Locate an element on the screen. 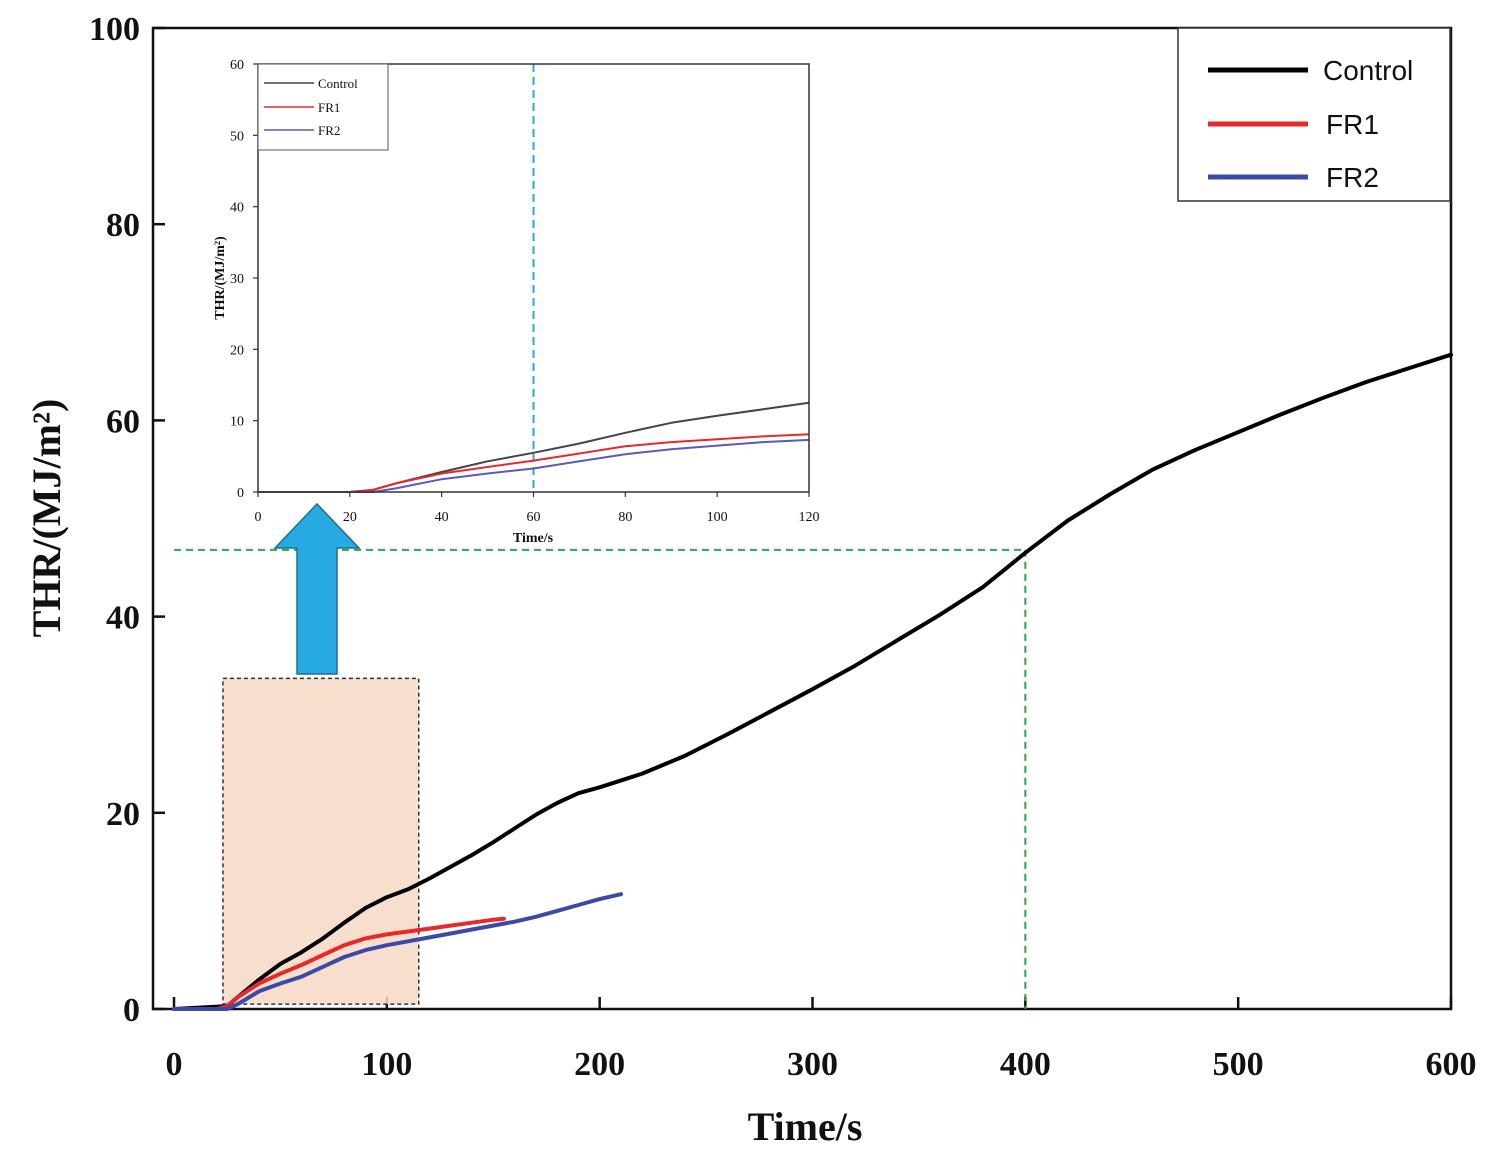 This screenshot has width=1494, height=1150. x-tick-label: 200 is located at coordinates (599, 1064).